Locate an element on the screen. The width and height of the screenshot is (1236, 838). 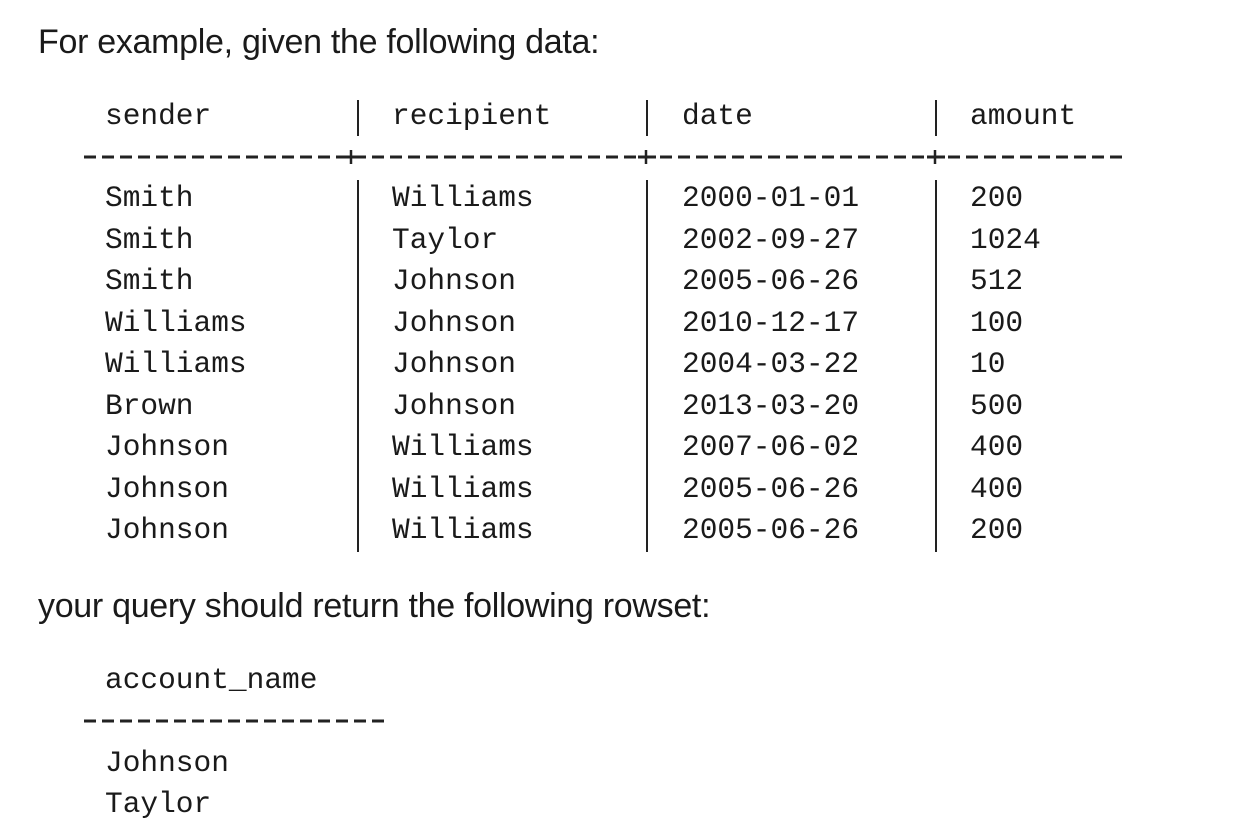
table-cell-recipient: Taylor is located at coordinates (445, 240).